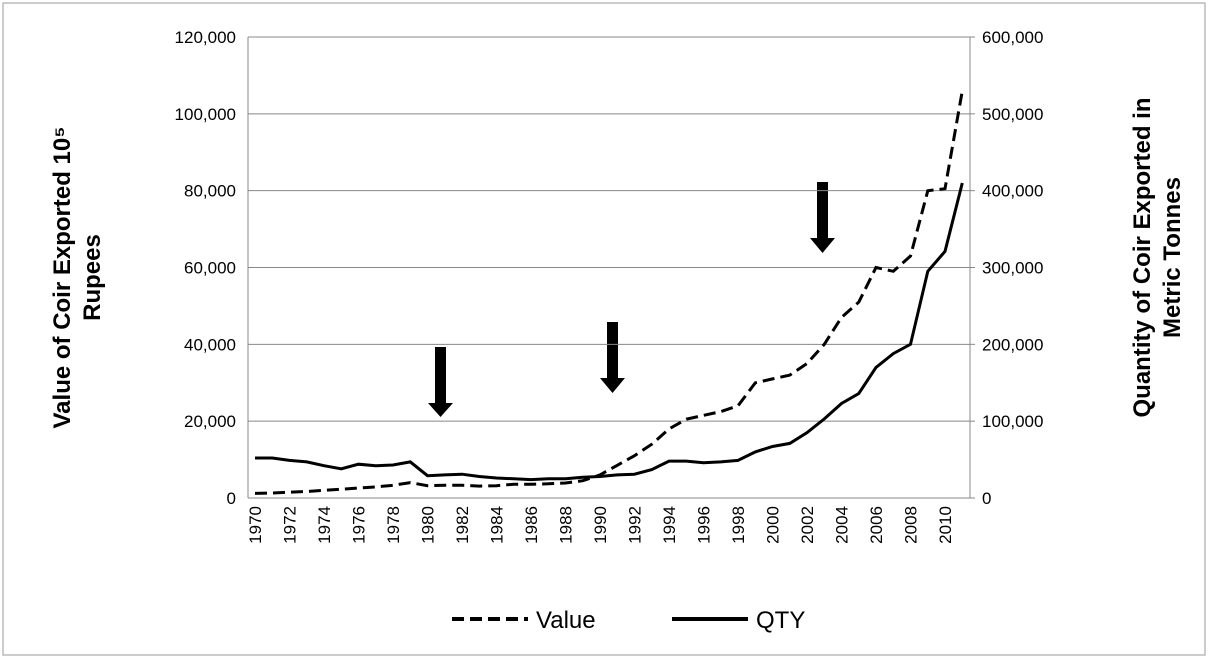 The image size is (1209, 665). What do you see at coordinates (1012, 191) in the screenshot?
I see `y2-tick-label: 400,000` at bounding box center [1012, 191].